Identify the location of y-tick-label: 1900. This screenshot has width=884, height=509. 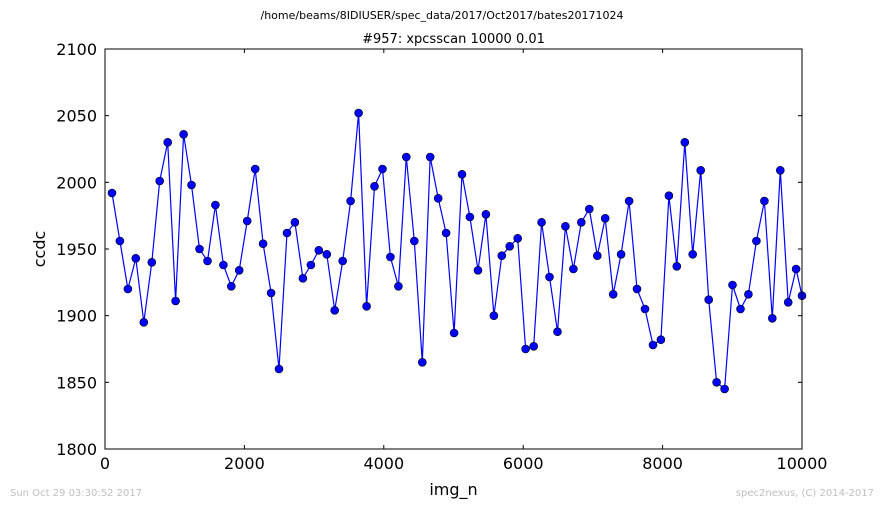
(76, 316).